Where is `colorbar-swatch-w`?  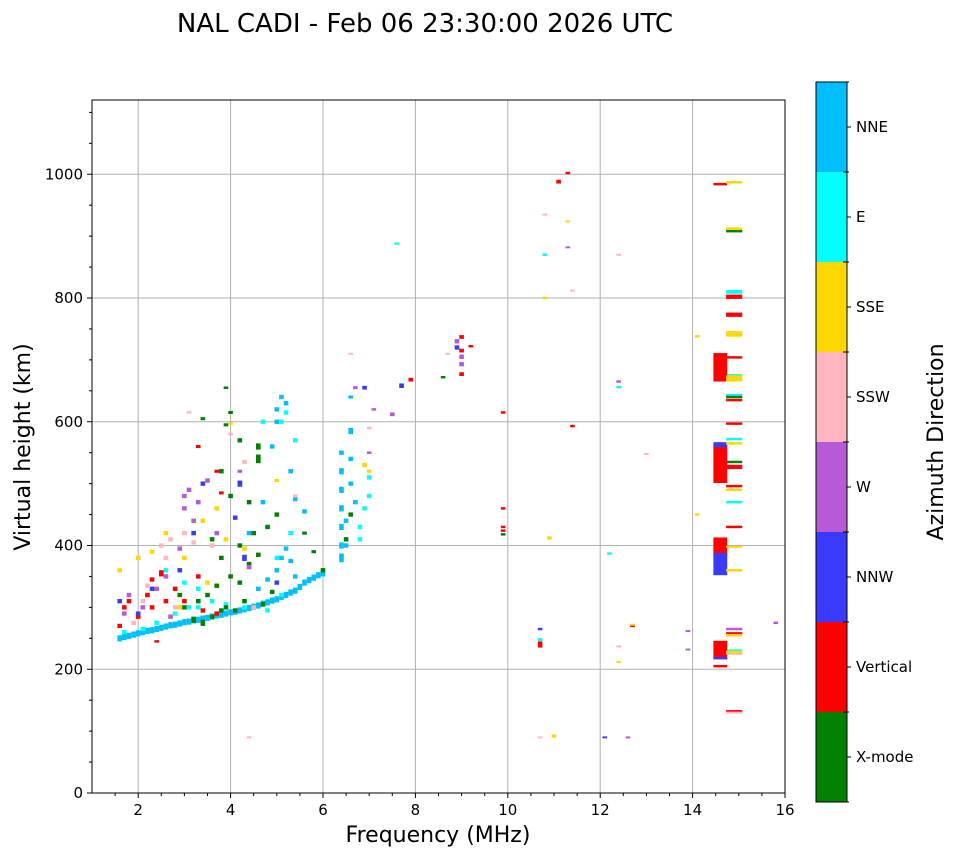
colorbar-swatch-w is located at coordinates (831, 487).